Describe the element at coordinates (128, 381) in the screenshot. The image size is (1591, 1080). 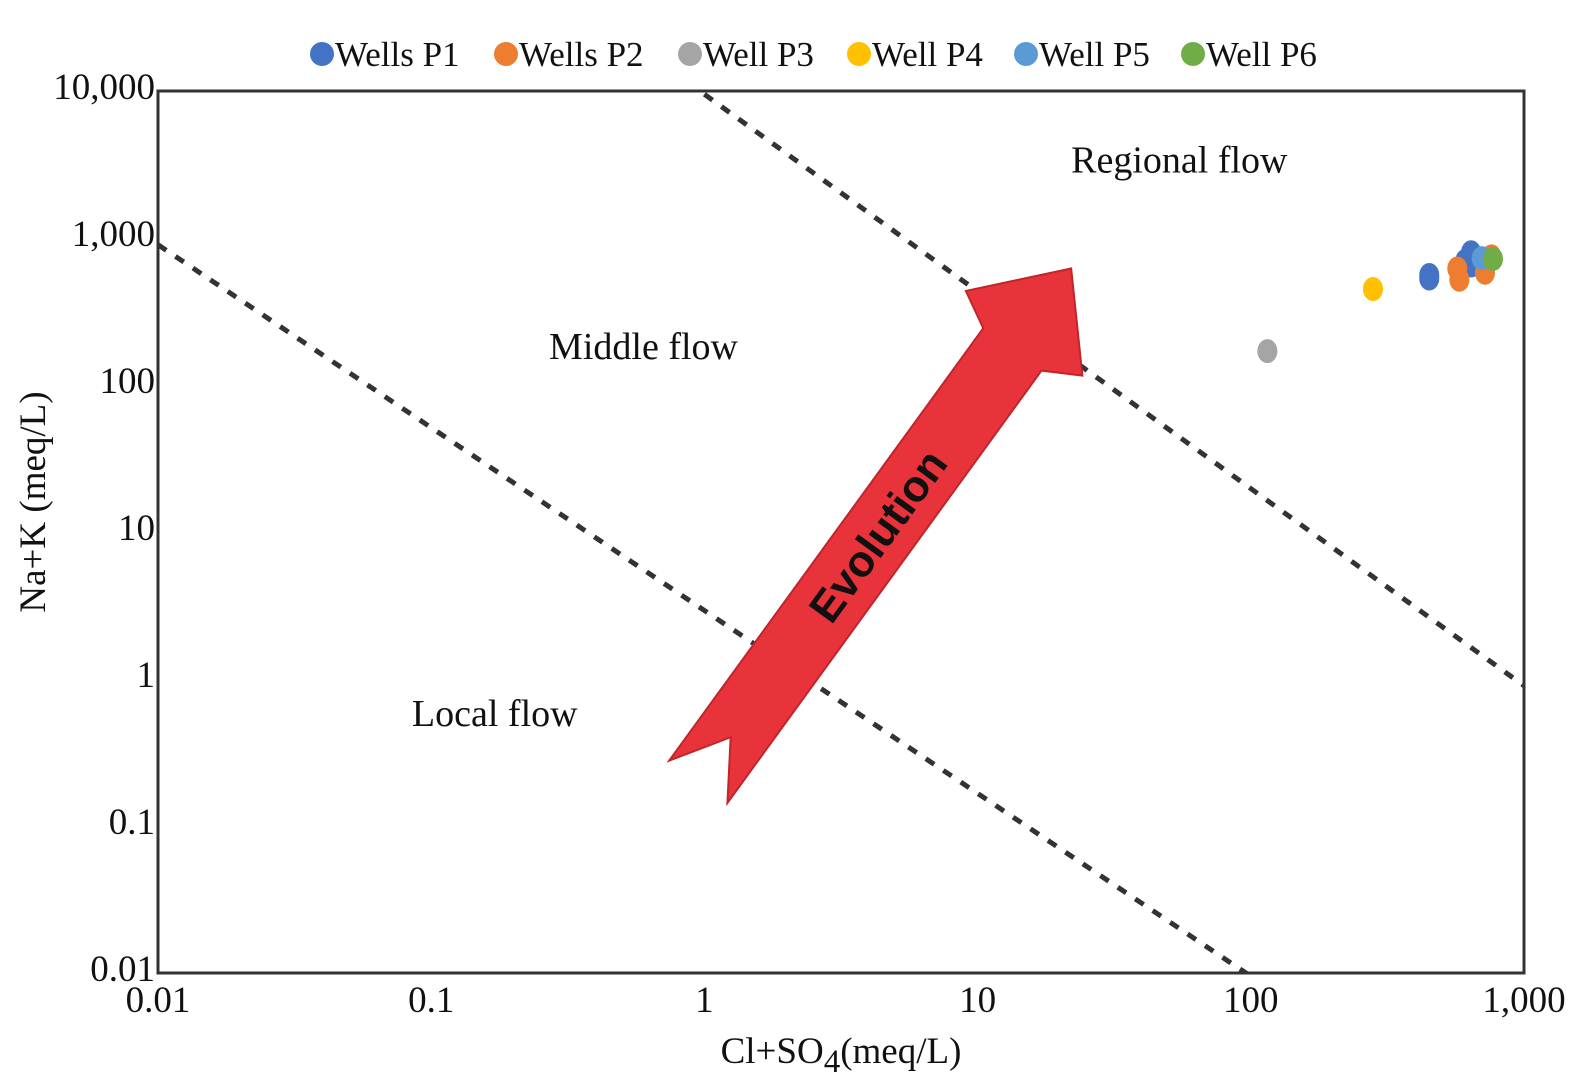
I see `y-tick-label: 100` at that location.